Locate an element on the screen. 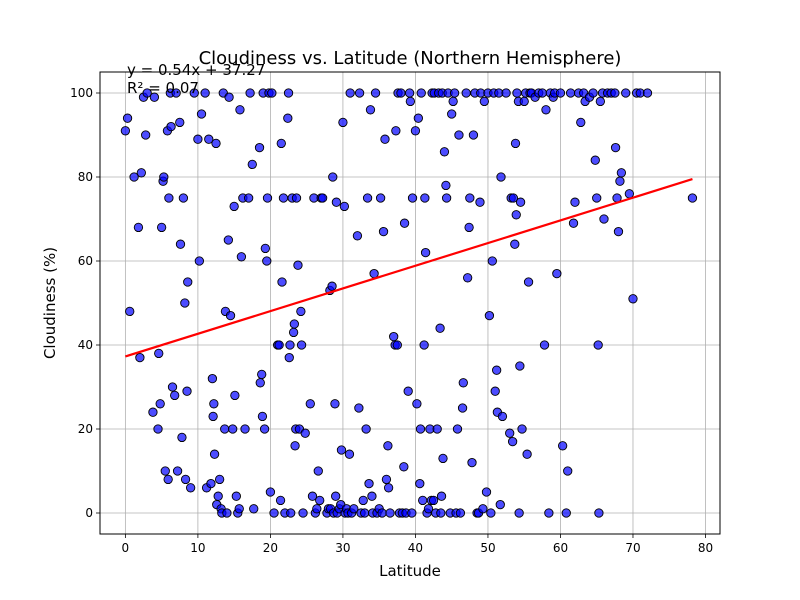 The image size is (800, 600). y-tick-label: 80 is located at coordinates (85, 177).